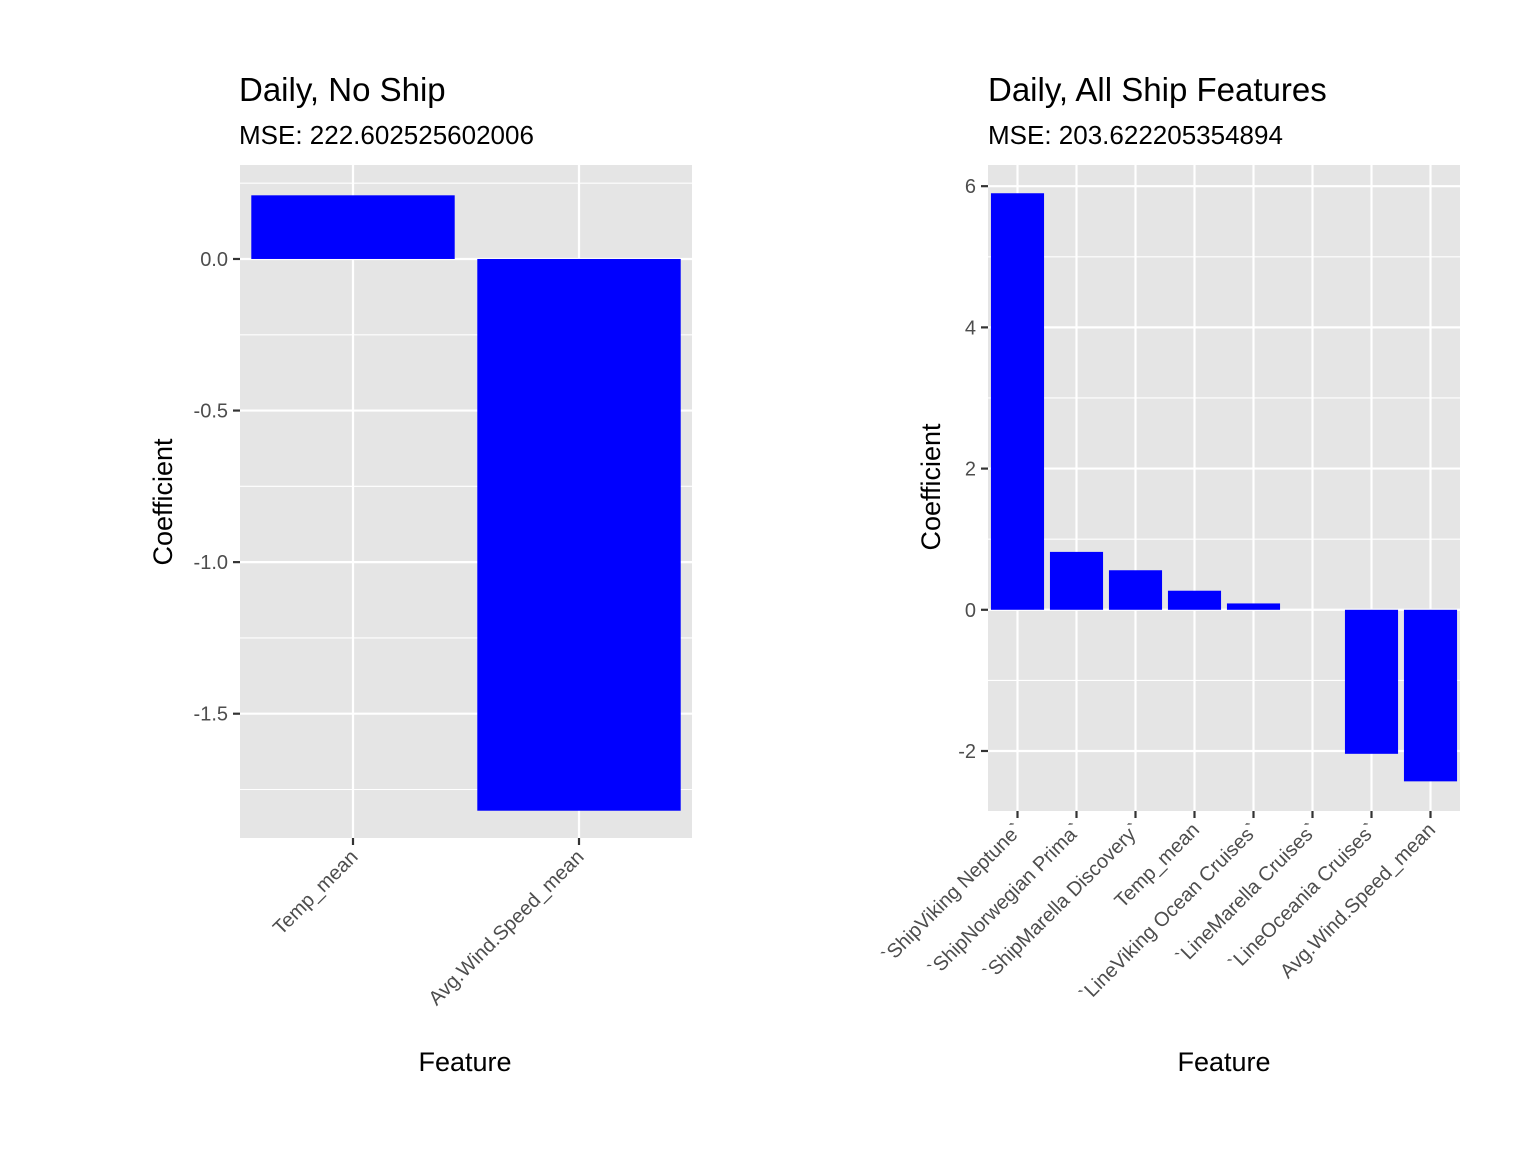 The image size is (1536, 1152). What do you see at coordinates (1076, 580) in the screenshot?
I see `bar-shipnorwegian-prima` at bounding box center [1076, 580].